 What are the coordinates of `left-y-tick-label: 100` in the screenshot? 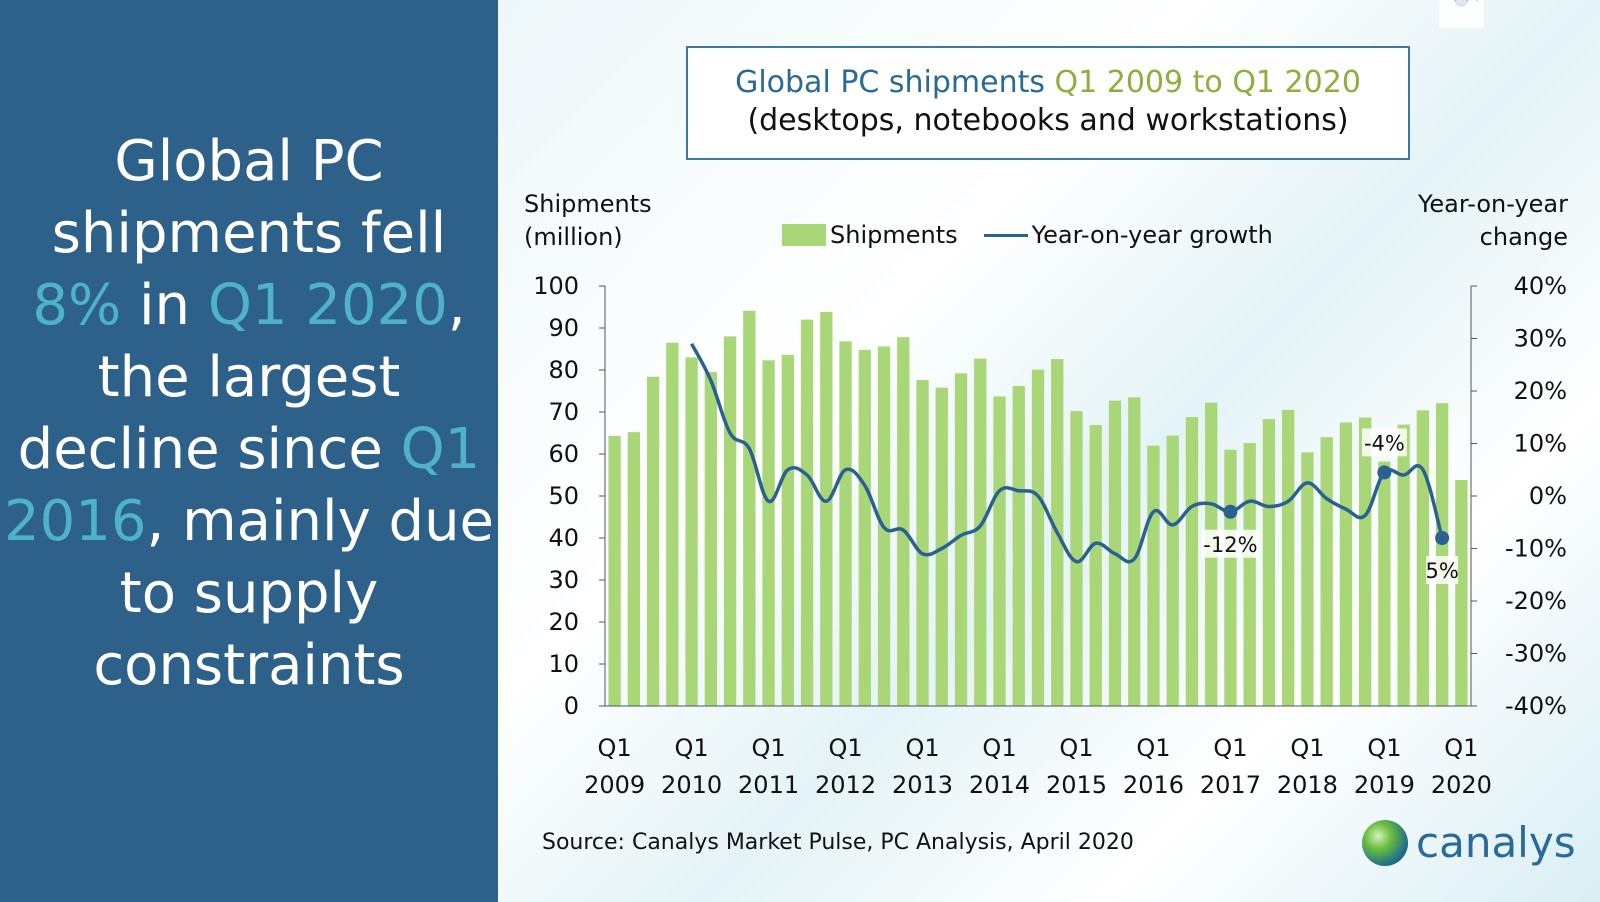 It's located at (556, 286).